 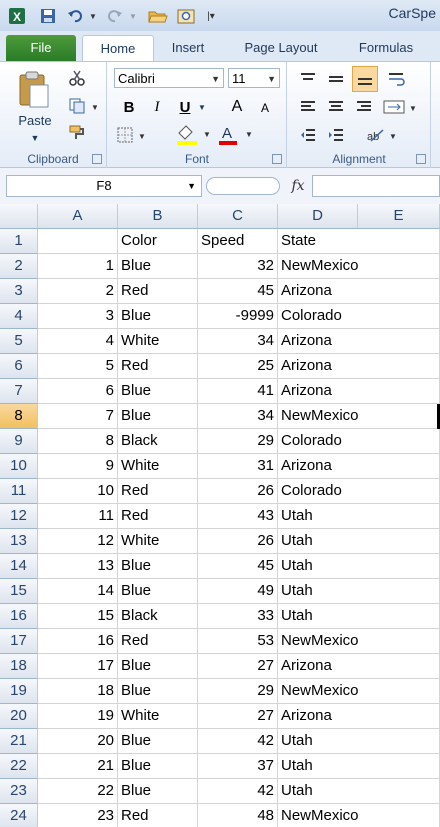 I want to click on tab-home: Home, so click(x=118, y=48).